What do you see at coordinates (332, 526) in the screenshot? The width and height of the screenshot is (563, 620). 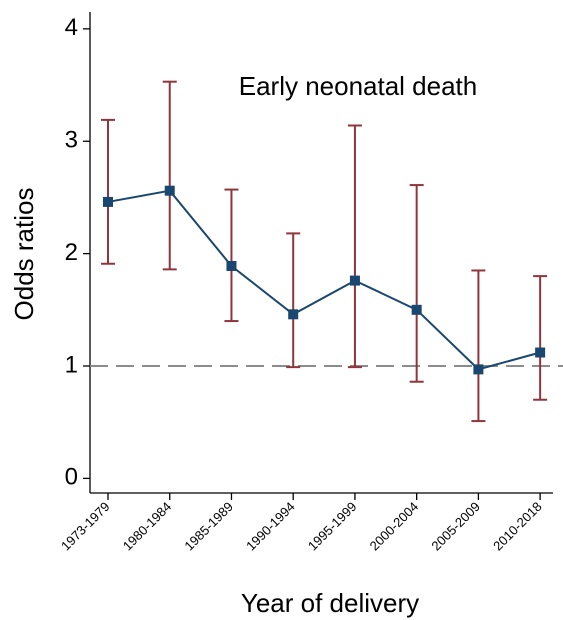 I see `x-tick-label: 1995-1999` at bounding box center [332, 526].